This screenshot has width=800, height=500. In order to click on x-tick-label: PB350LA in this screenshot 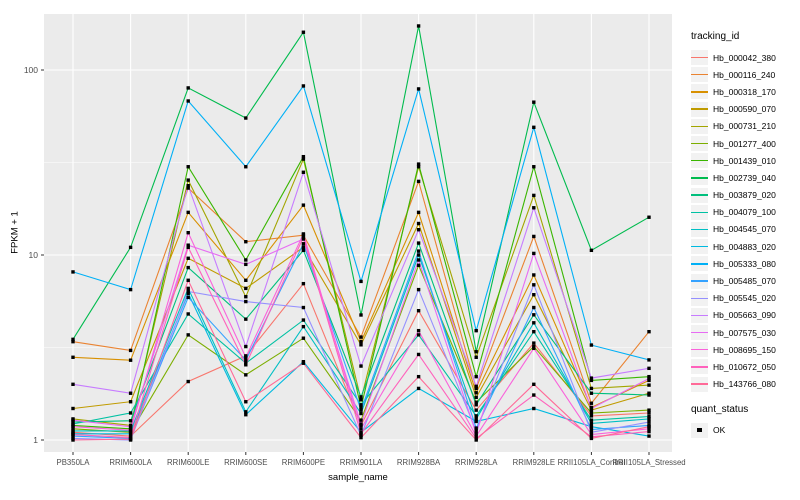, I will do `click(74, 462)`.